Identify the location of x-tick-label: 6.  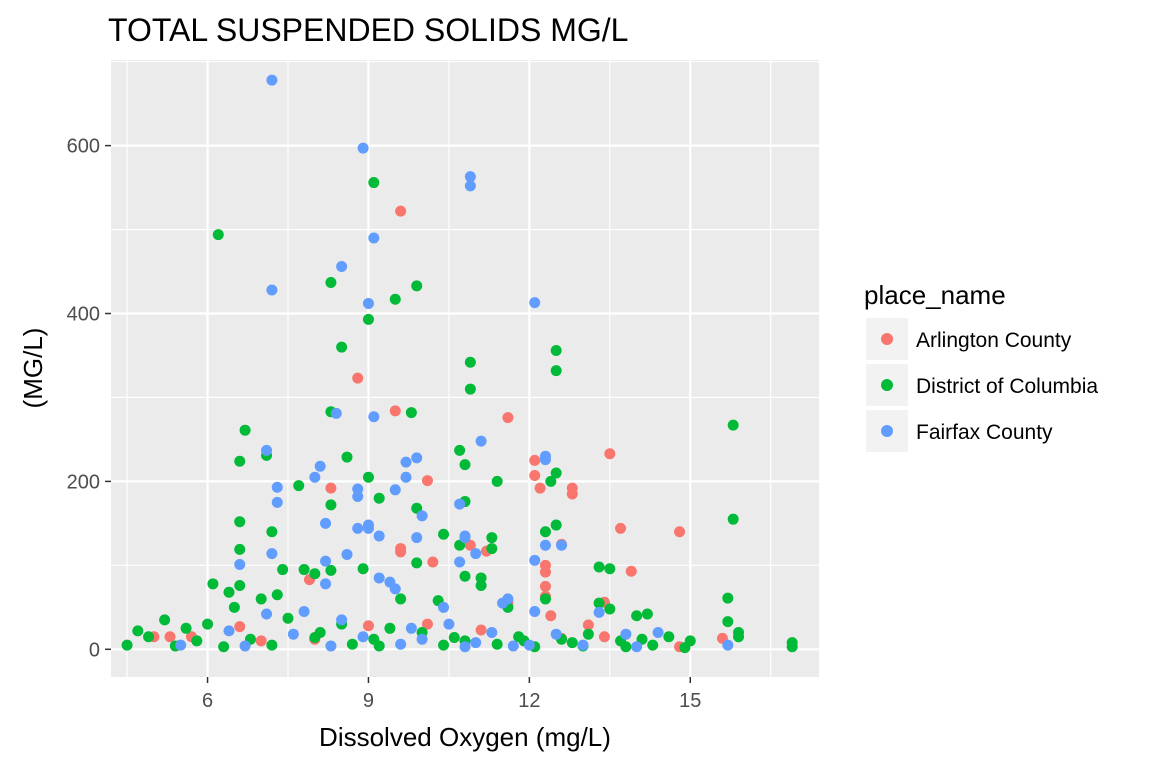
(207, 701).